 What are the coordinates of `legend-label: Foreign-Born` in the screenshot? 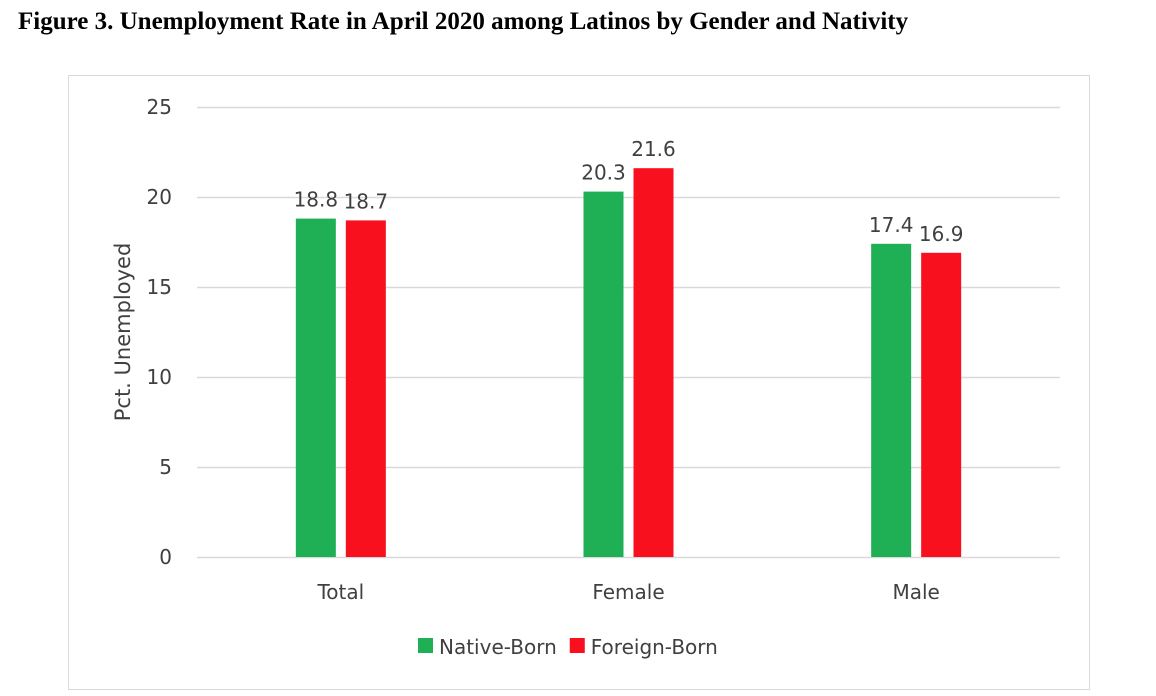 It's located at (654, 647).